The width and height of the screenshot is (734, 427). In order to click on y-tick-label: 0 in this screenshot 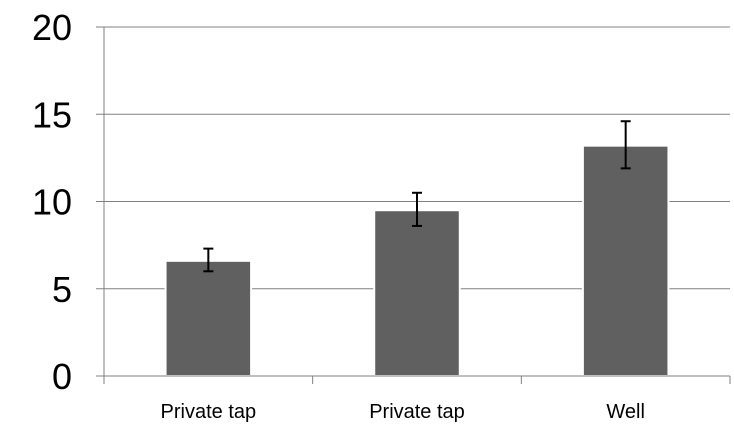, I will do `click(62, 376)`.